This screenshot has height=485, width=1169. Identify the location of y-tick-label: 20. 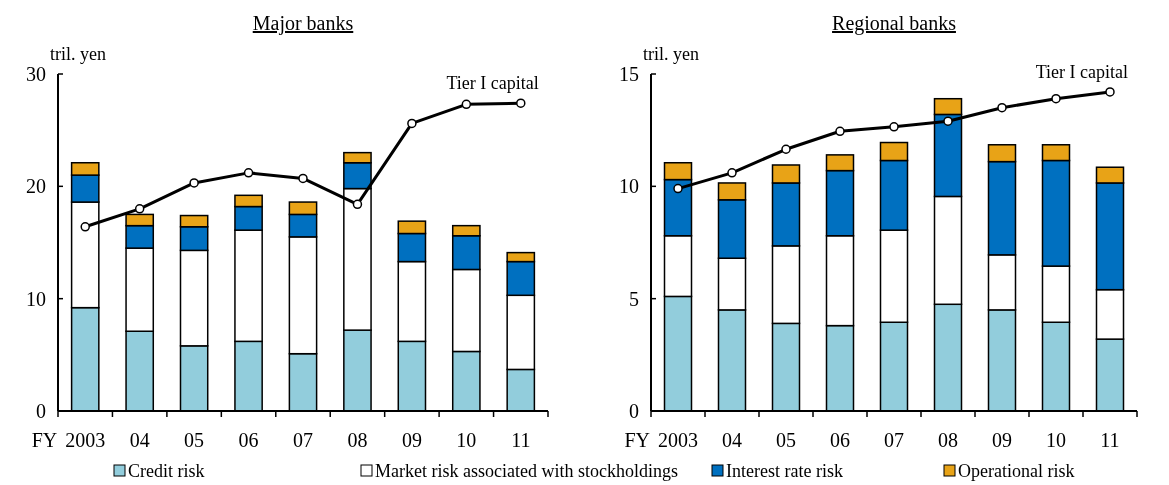
(36, 186).